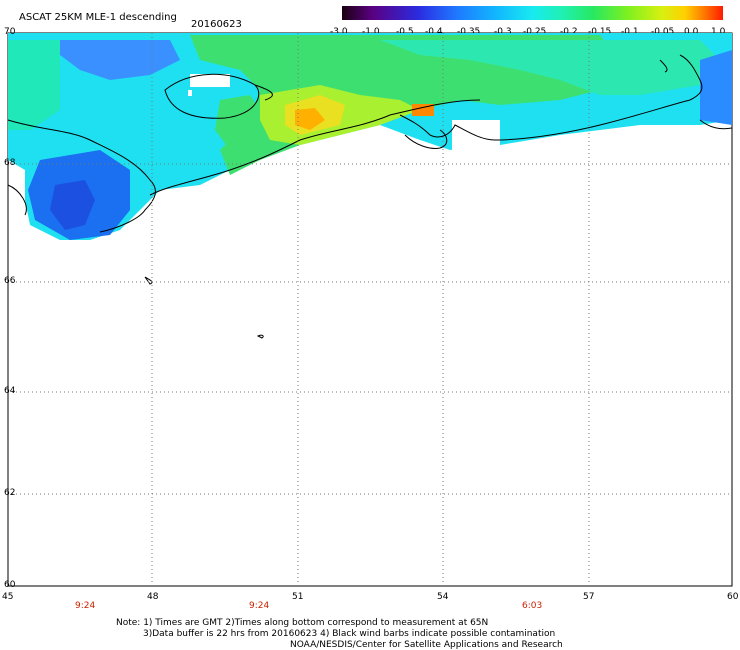  Describe the element at coordinates (10, 391) in the screenshot. I see `lat-label: 64` at that location.